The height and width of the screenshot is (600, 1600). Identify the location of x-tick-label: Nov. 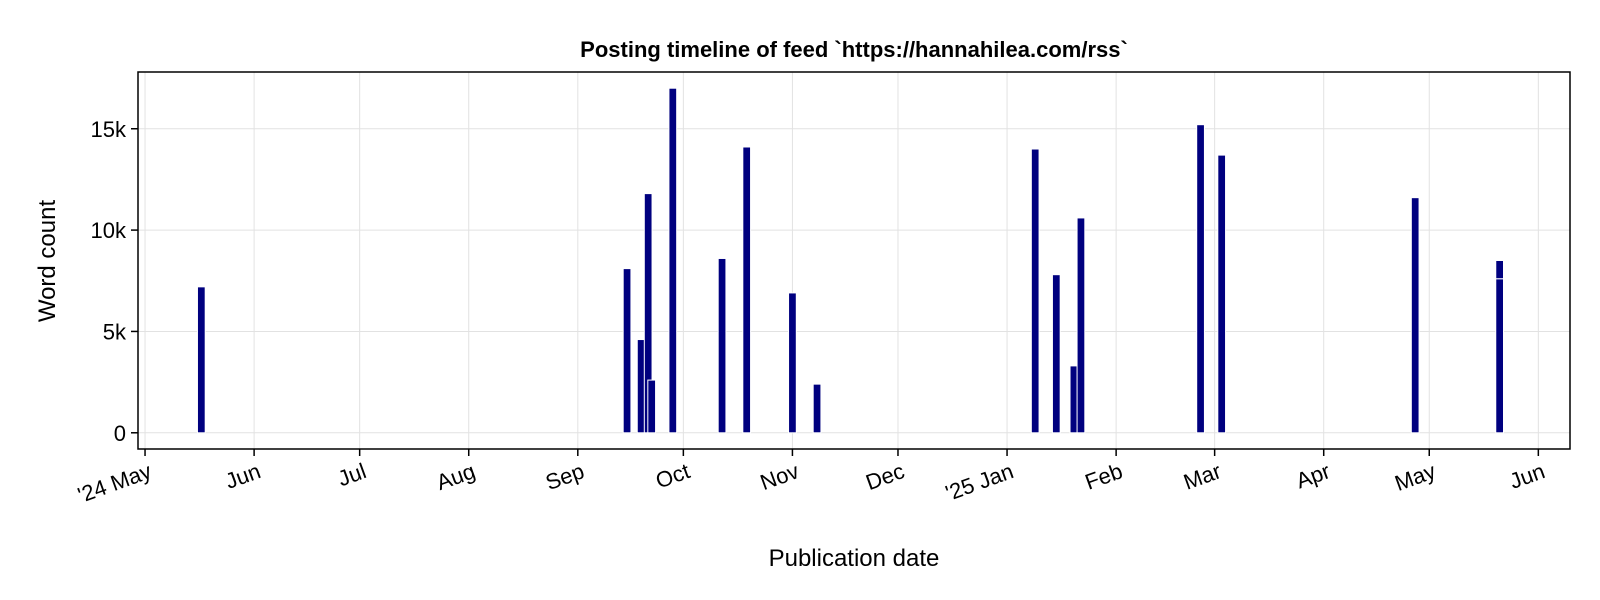
(779, 476).